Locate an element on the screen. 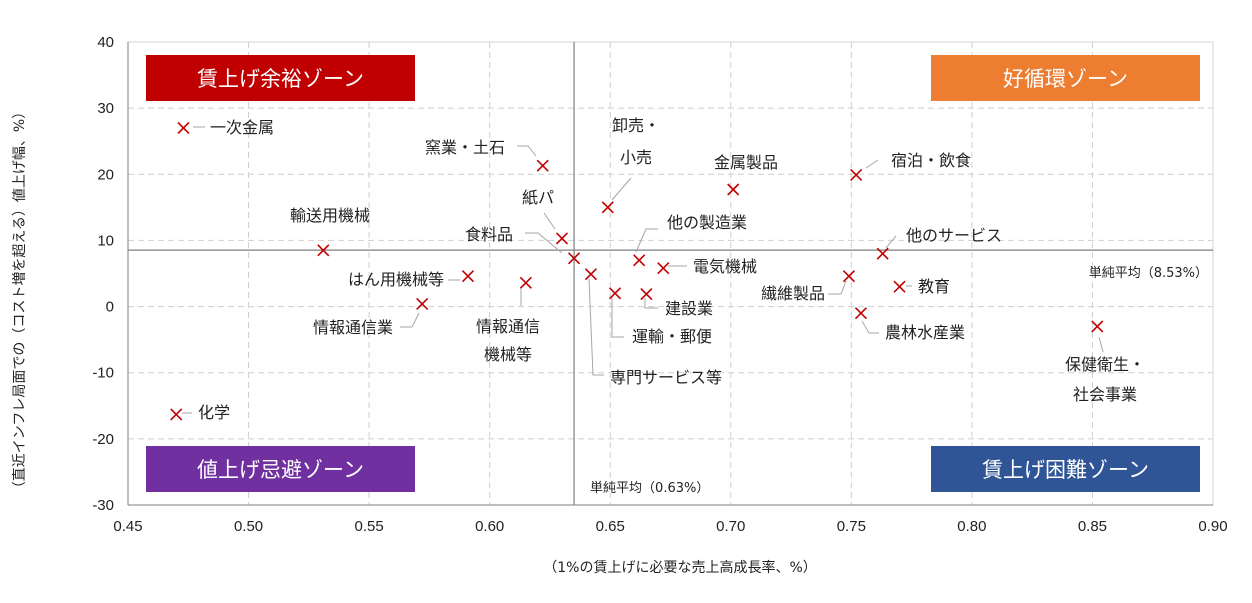 The height and width of the screenshot is (603, 1252). x-tick-label: 0.60 is located at coordinates (489, 526).